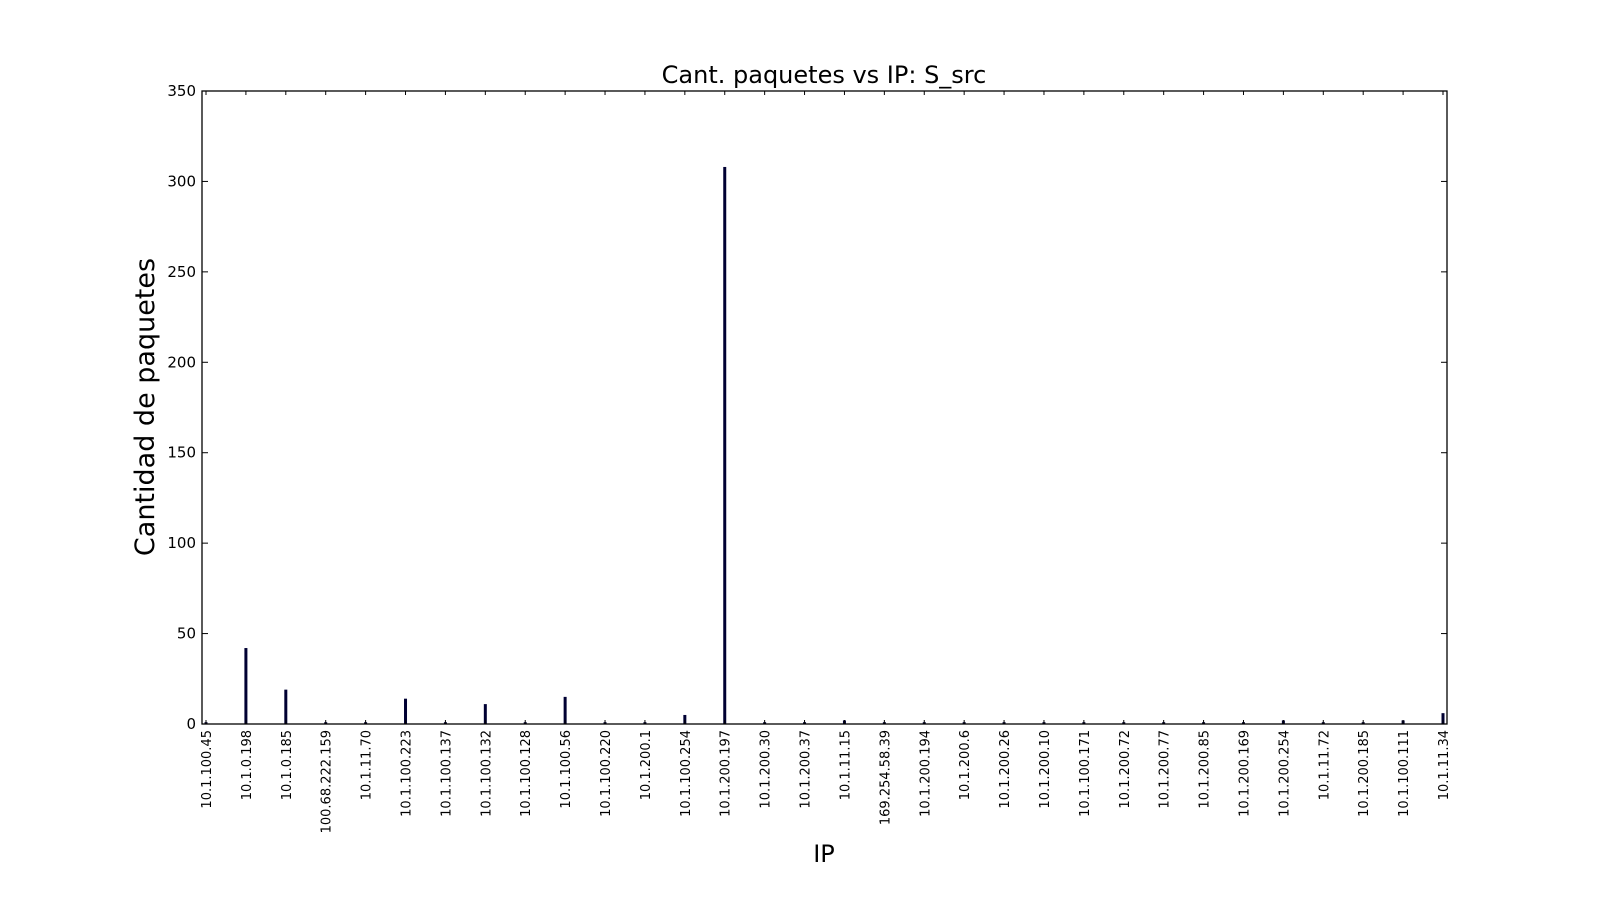 The height and width of the screenshot is (900, 1600). I want to click on y-tick-label: 0, so click(191, 724).